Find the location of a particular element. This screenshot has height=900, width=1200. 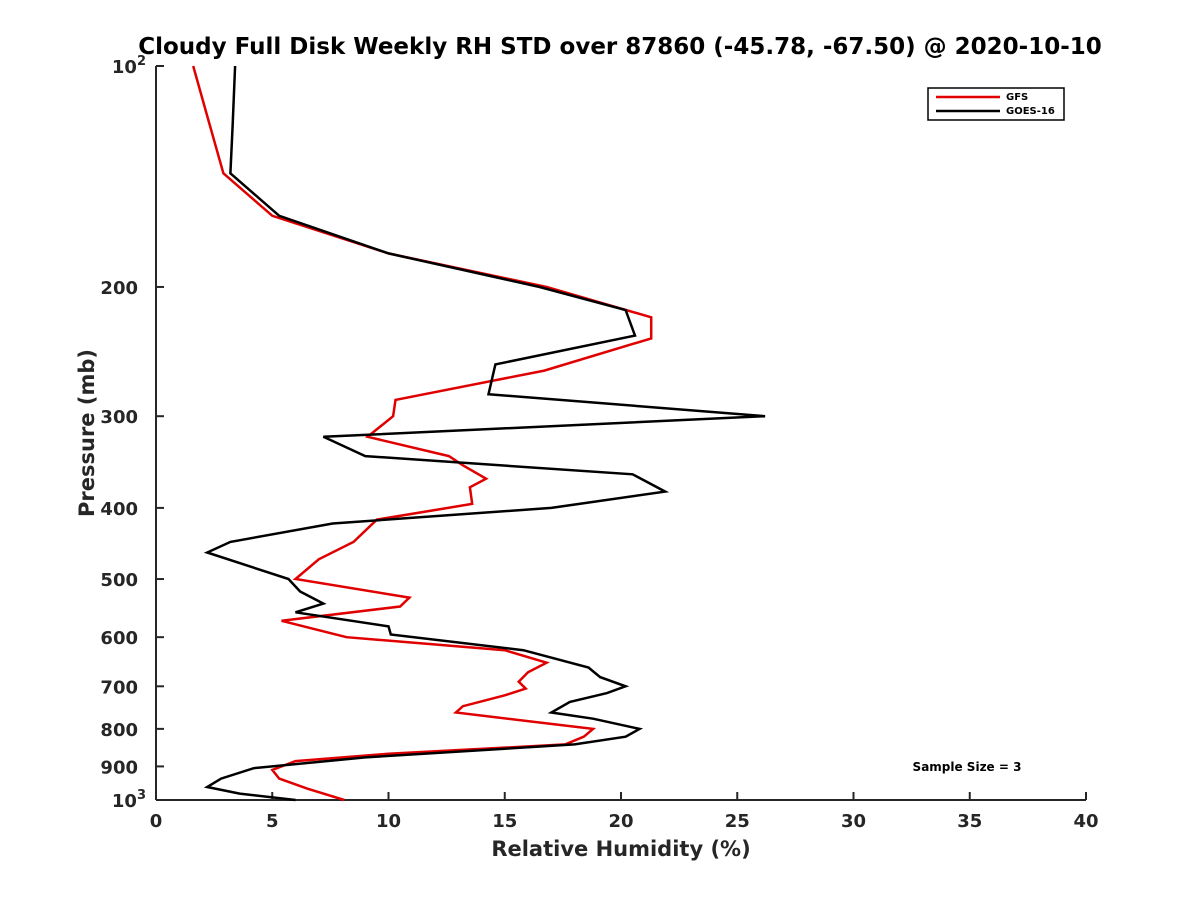

legend: GFS GOES-16 is located at coordinates (996, 104).